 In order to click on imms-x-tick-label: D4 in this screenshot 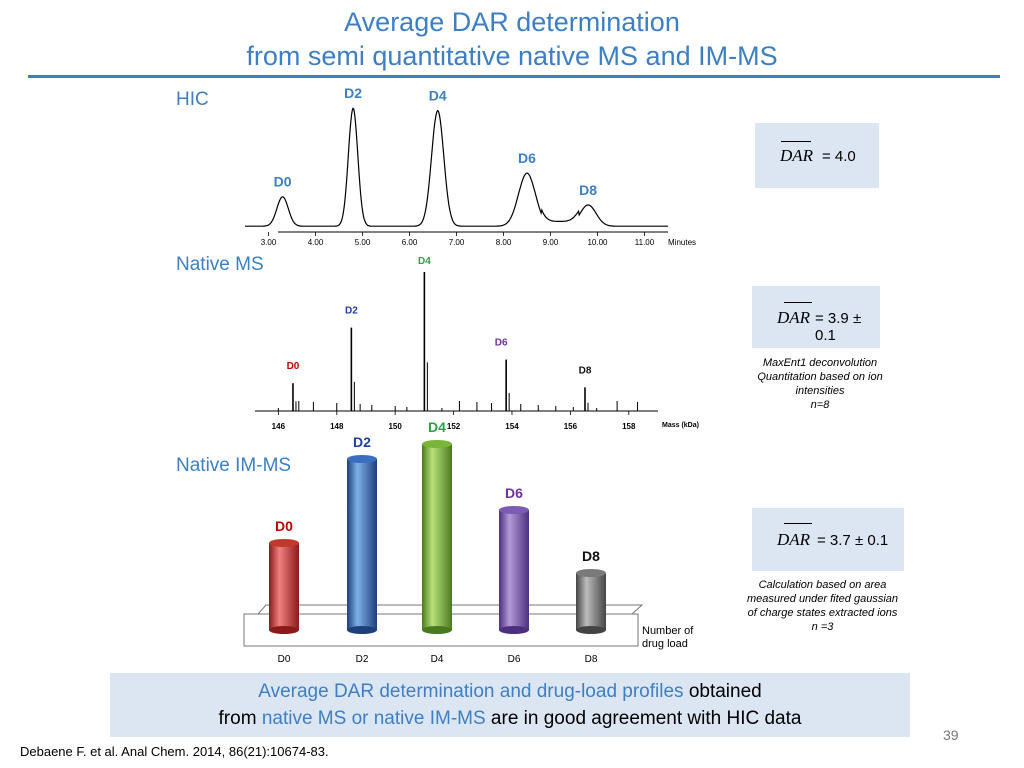, I will do `click(437, 659)`.